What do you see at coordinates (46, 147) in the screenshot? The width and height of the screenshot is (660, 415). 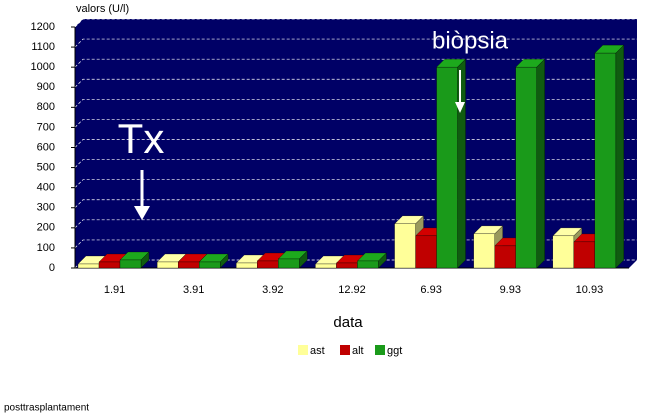 I see `y-tick-label: 600` at bounding box center [46, 147].